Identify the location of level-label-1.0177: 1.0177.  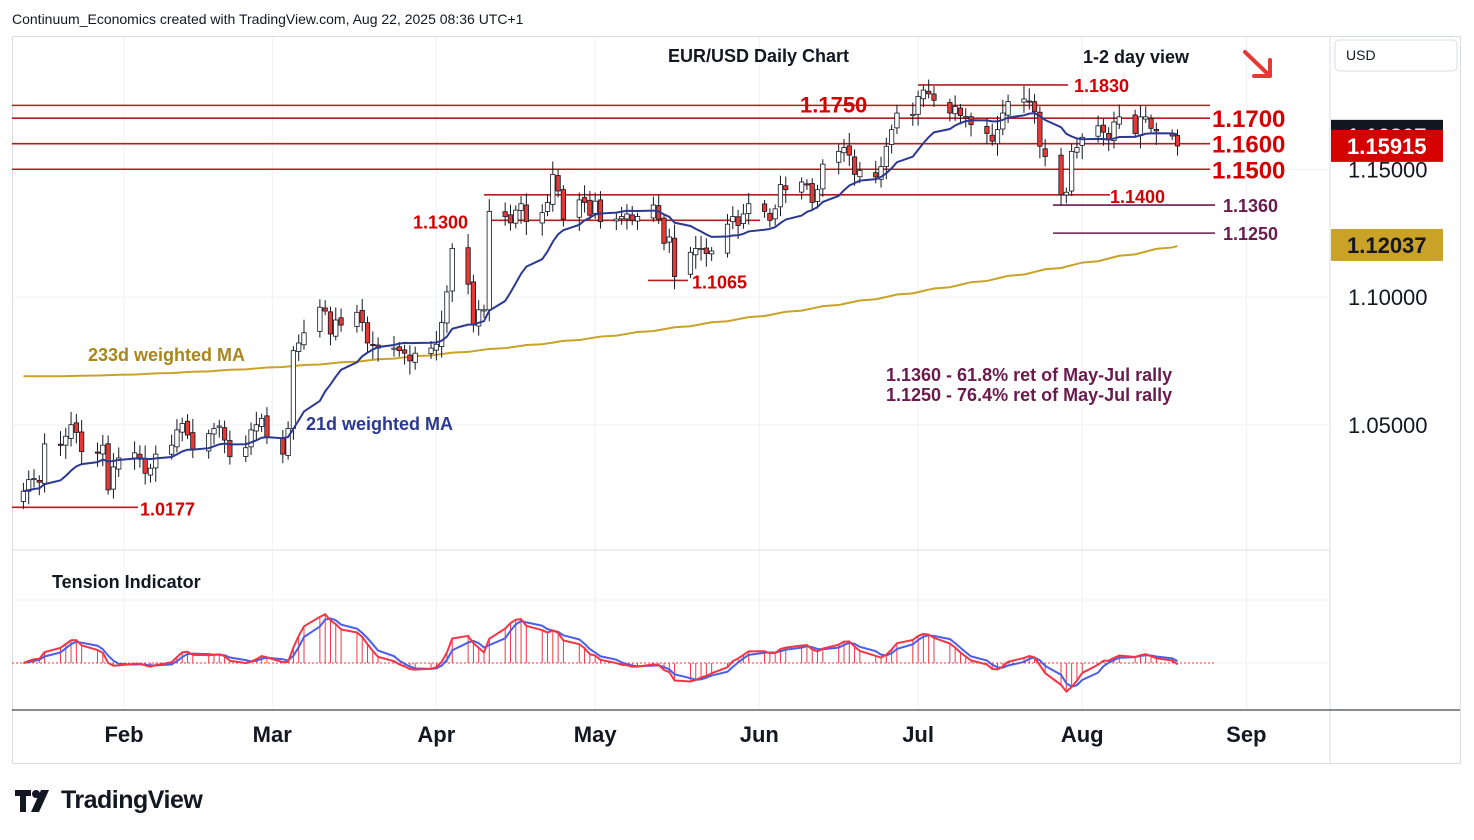
(167, 509).